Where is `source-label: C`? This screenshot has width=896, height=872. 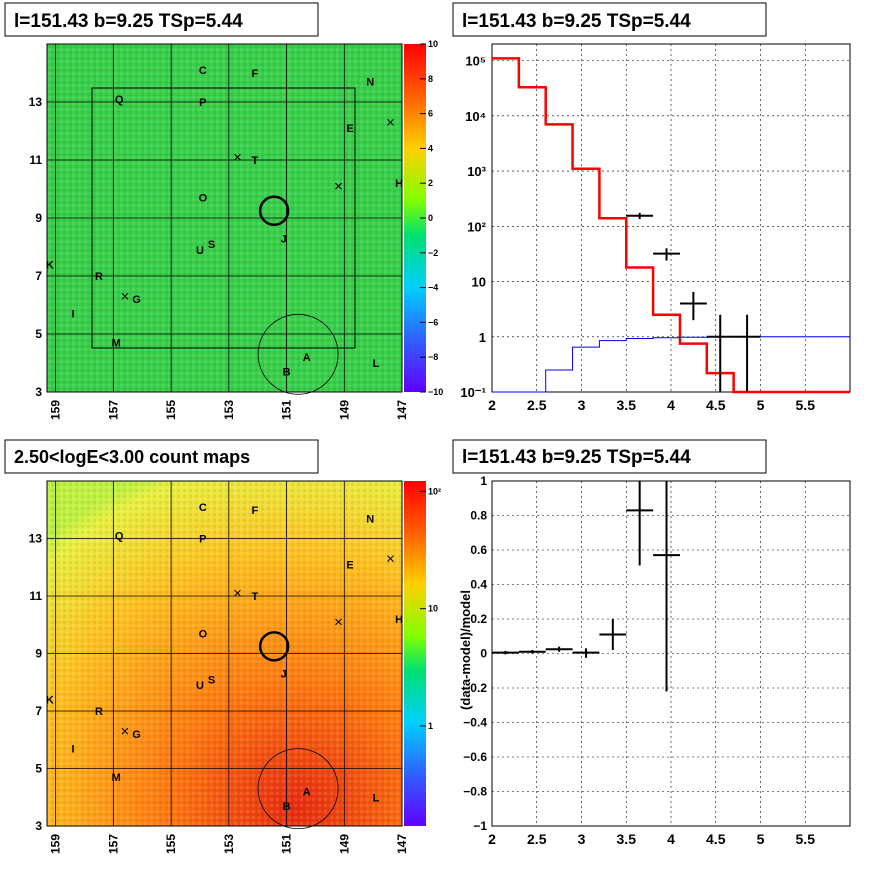
source-label: C is located at coordinates (203, 508).